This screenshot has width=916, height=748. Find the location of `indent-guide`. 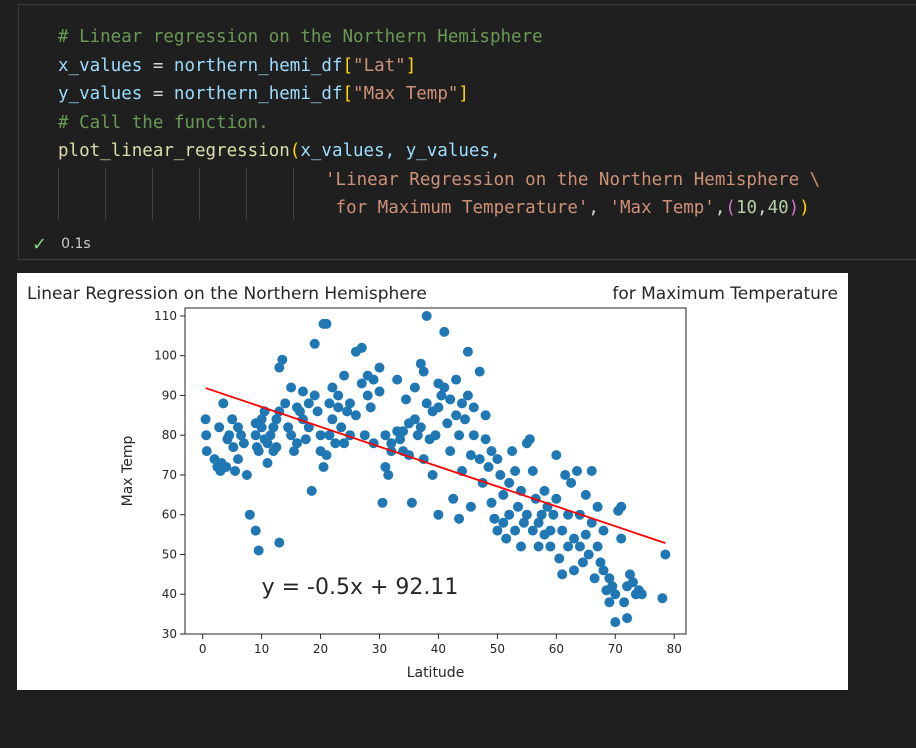

indent-guide is located at coordinates (199, 194).